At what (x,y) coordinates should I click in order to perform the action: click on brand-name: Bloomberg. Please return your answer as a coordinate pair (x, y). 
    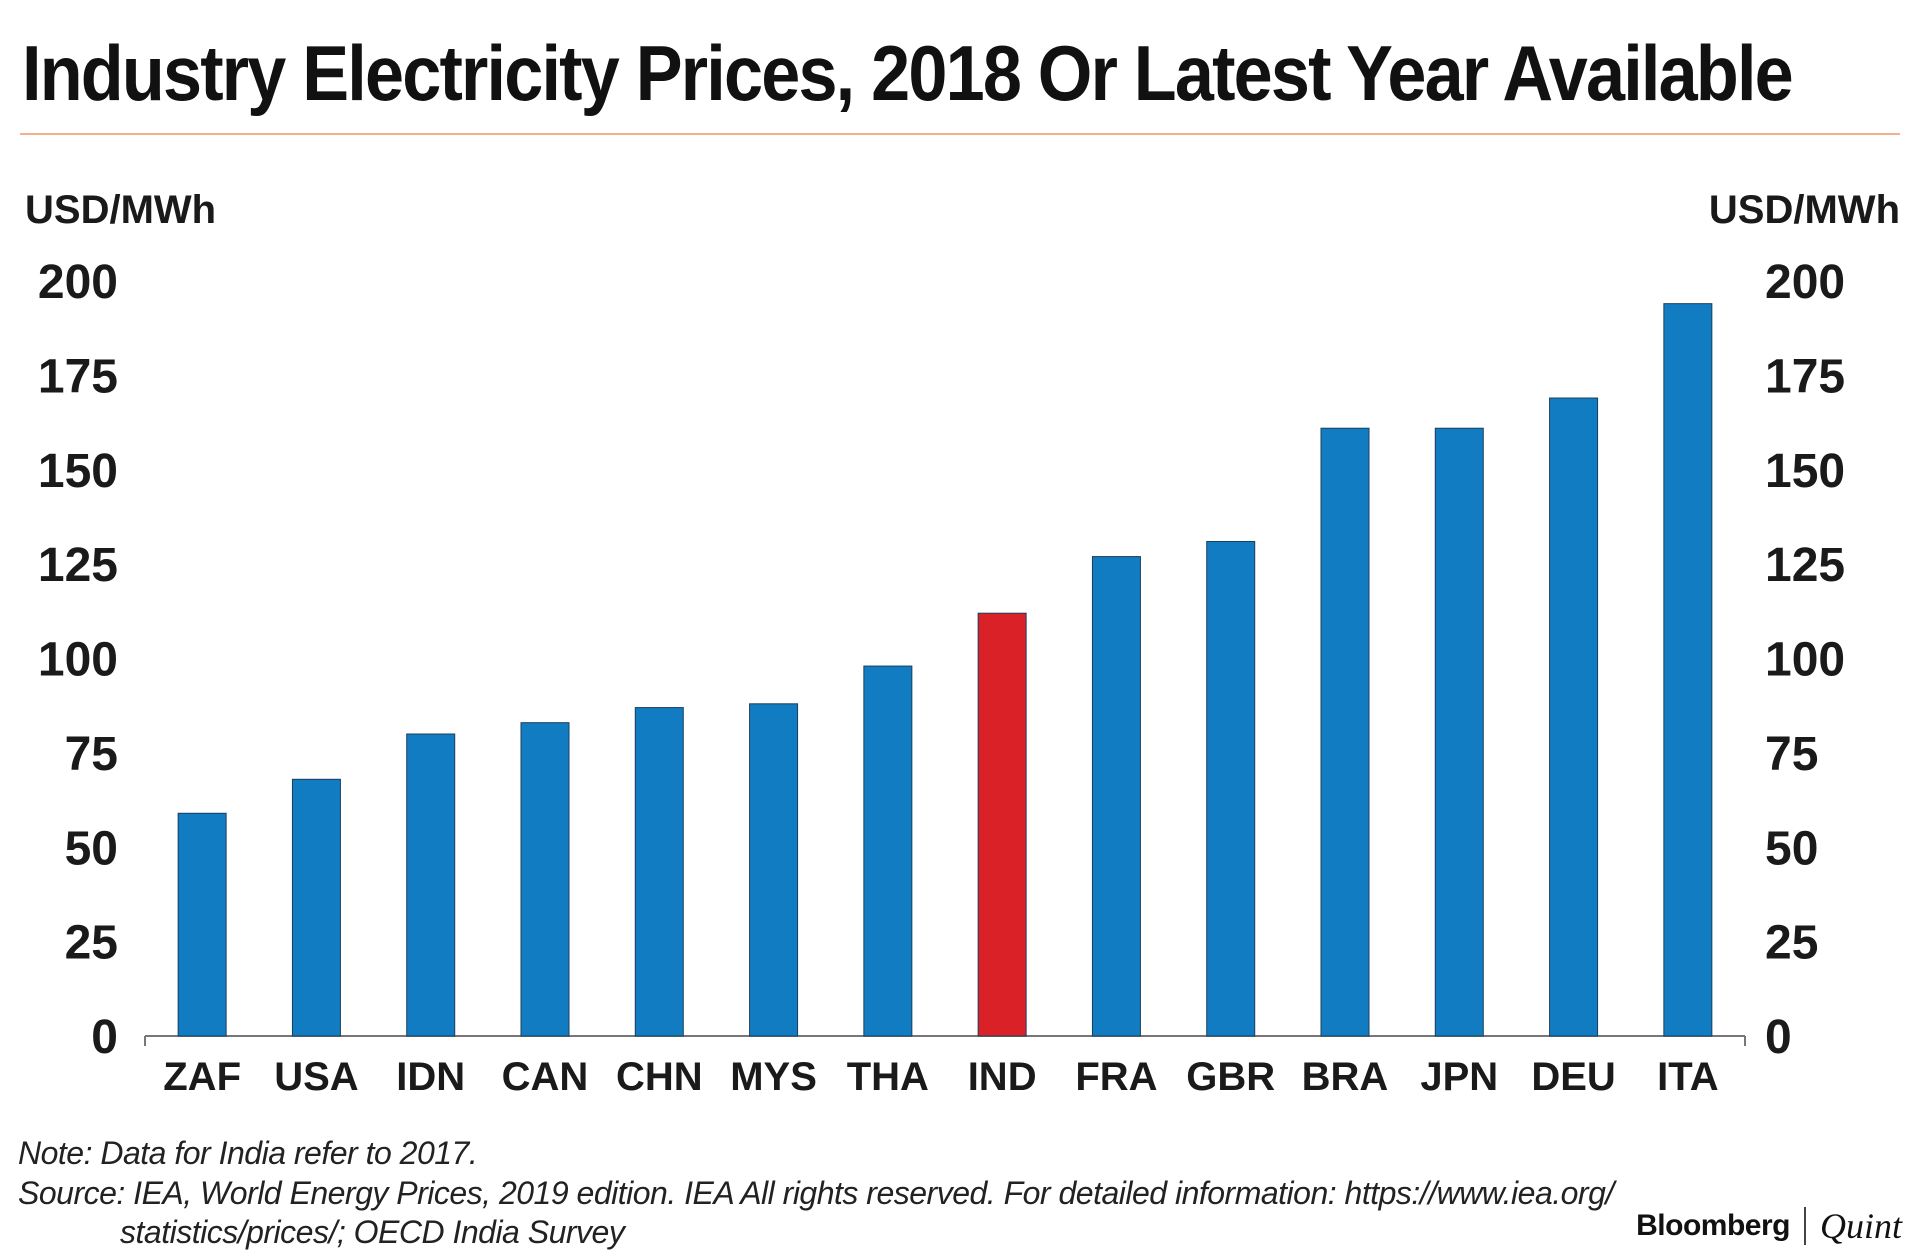
    Looking at the image, I should click on (1713, 1225).